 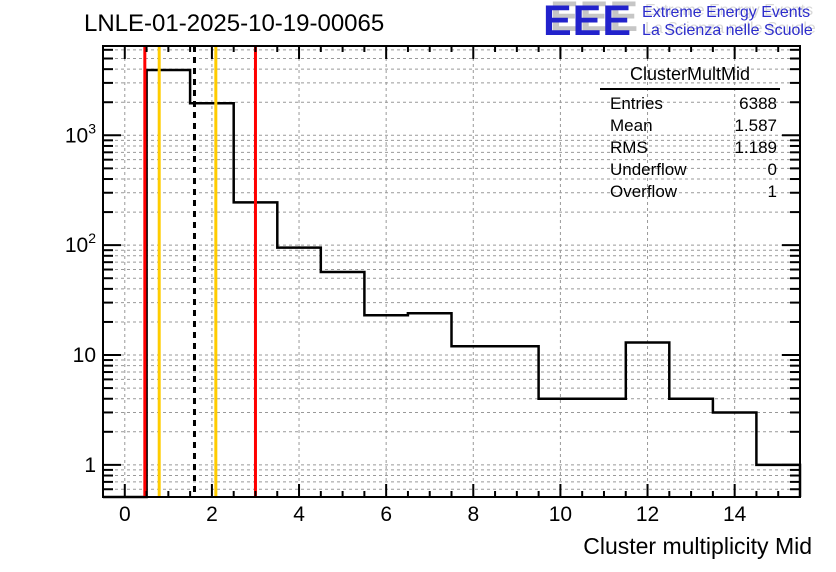 I want to click on x-tick-label: 6, so click(x=386, y=514).